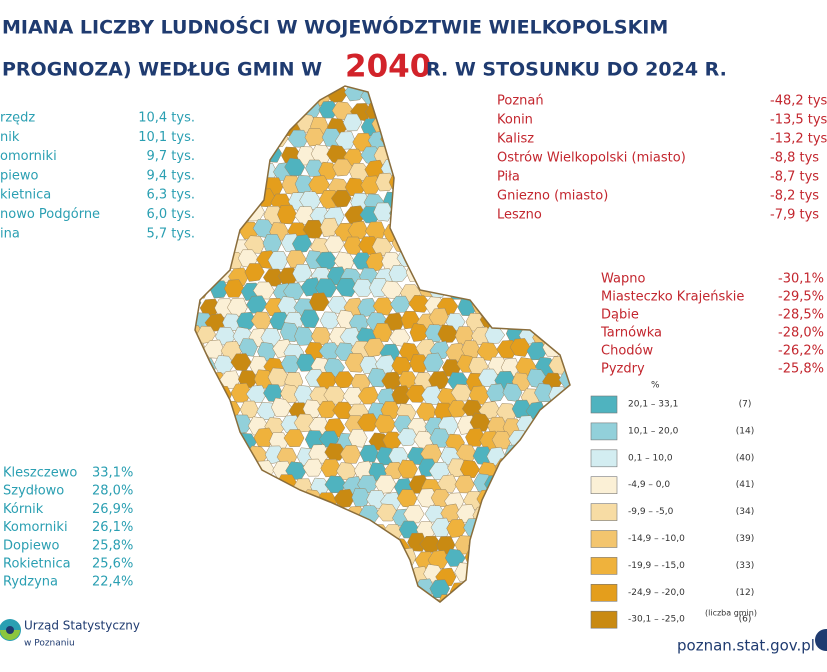 The height and width of the screenshot is (672, 827). Describe the element at coordinates (620, 315) in the screenshot. I see `list-name: Dąbie` at that location.